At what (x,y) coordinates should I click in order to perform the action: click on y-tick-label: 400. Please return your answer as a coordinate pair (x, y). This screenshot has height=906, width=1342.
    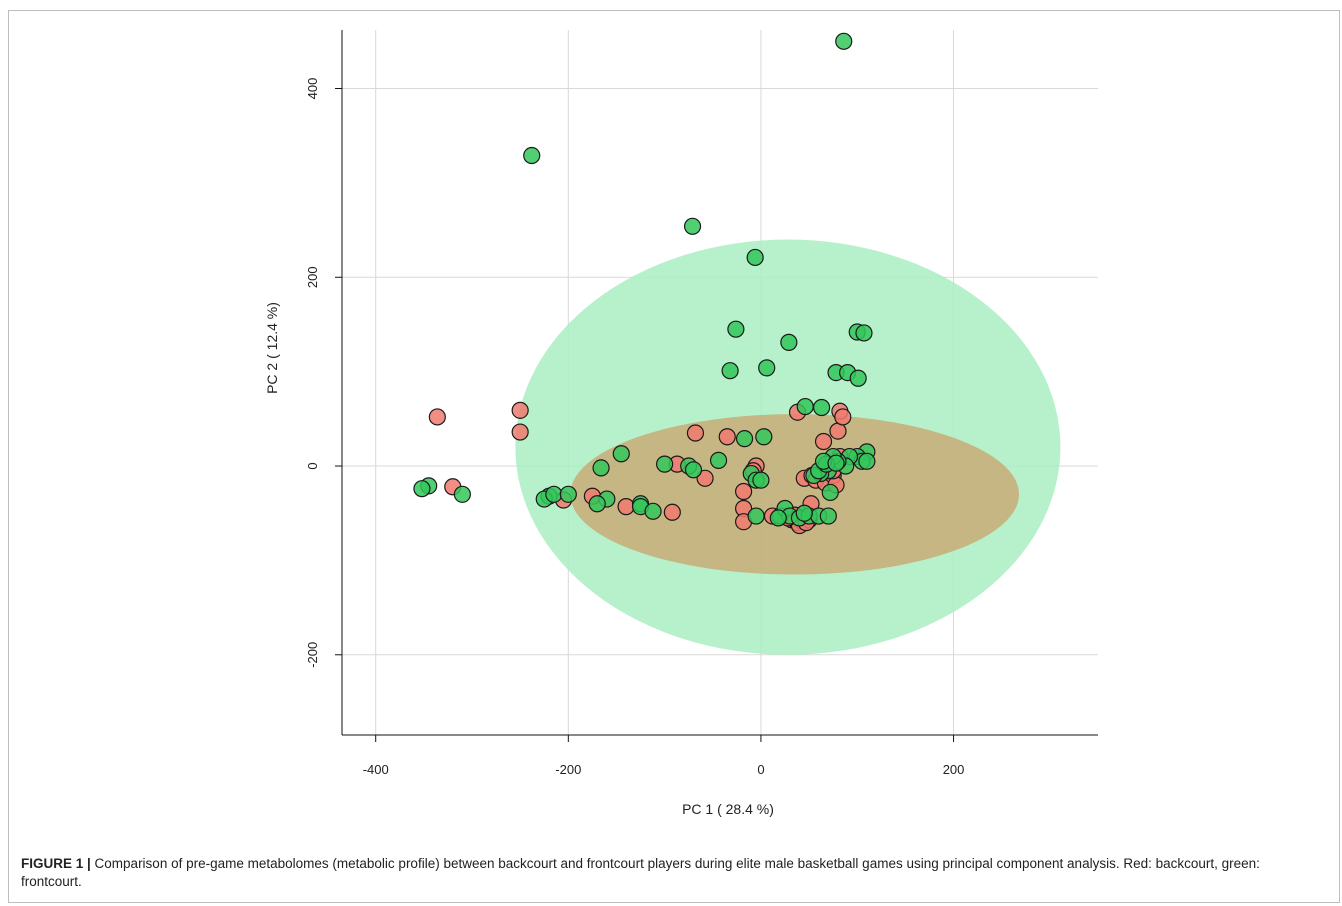
    Looking at the image, I should click on (312, 89).